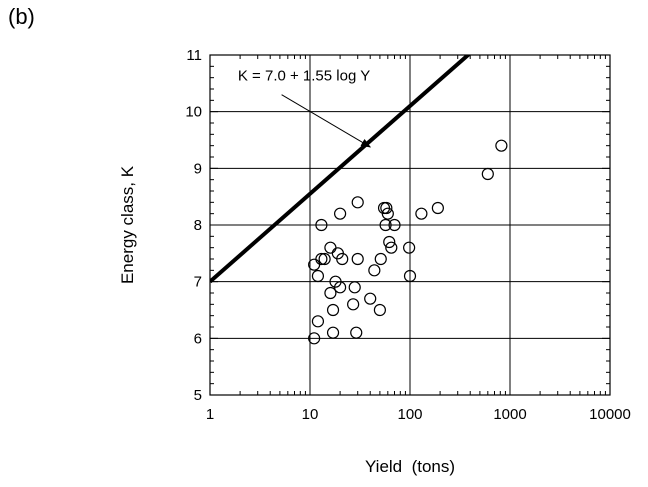 Image resolution: width=648 pixels, height=487 pixels. Describe the element at coordinates (410, 466) in the screenshot. I see `x-axis-label: Yield (tons)` at that location.